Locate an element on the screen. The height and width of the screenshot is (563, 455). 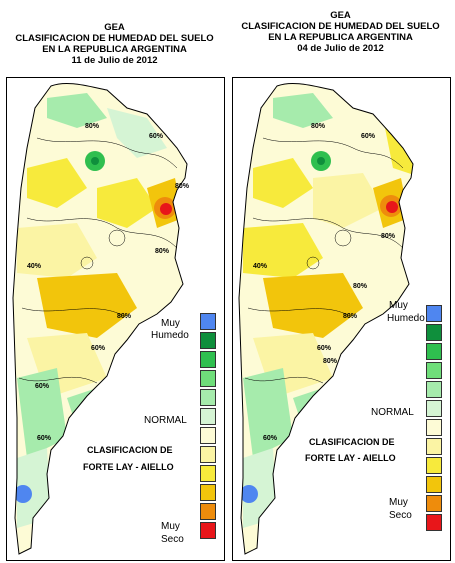
map-date: 04 de Julio de 2012 is located at coordinates (340, 48).